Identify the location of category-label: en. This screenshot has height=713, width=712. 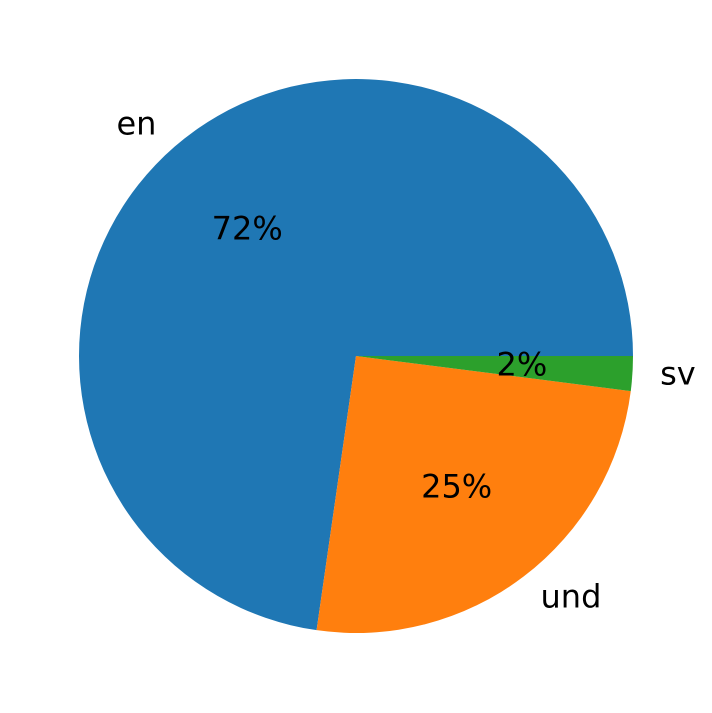
(136, 124).